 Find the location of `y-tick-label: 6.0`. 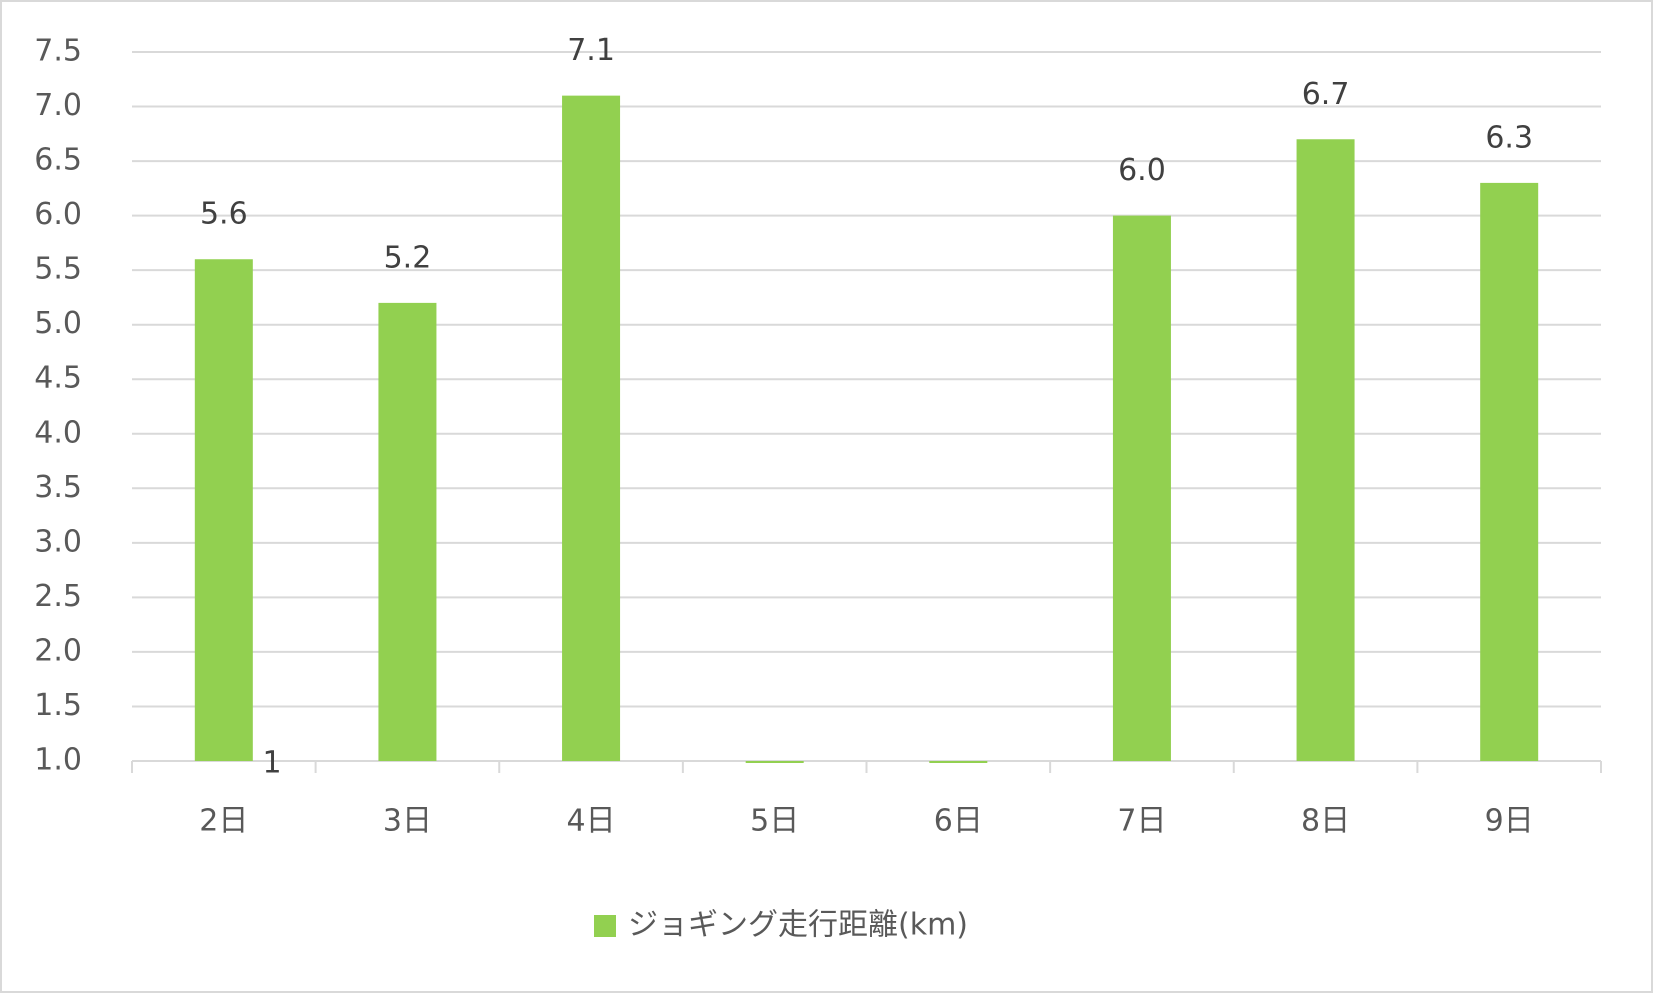

y-tick-label: 6.0 is located at coordinates (58, 214).